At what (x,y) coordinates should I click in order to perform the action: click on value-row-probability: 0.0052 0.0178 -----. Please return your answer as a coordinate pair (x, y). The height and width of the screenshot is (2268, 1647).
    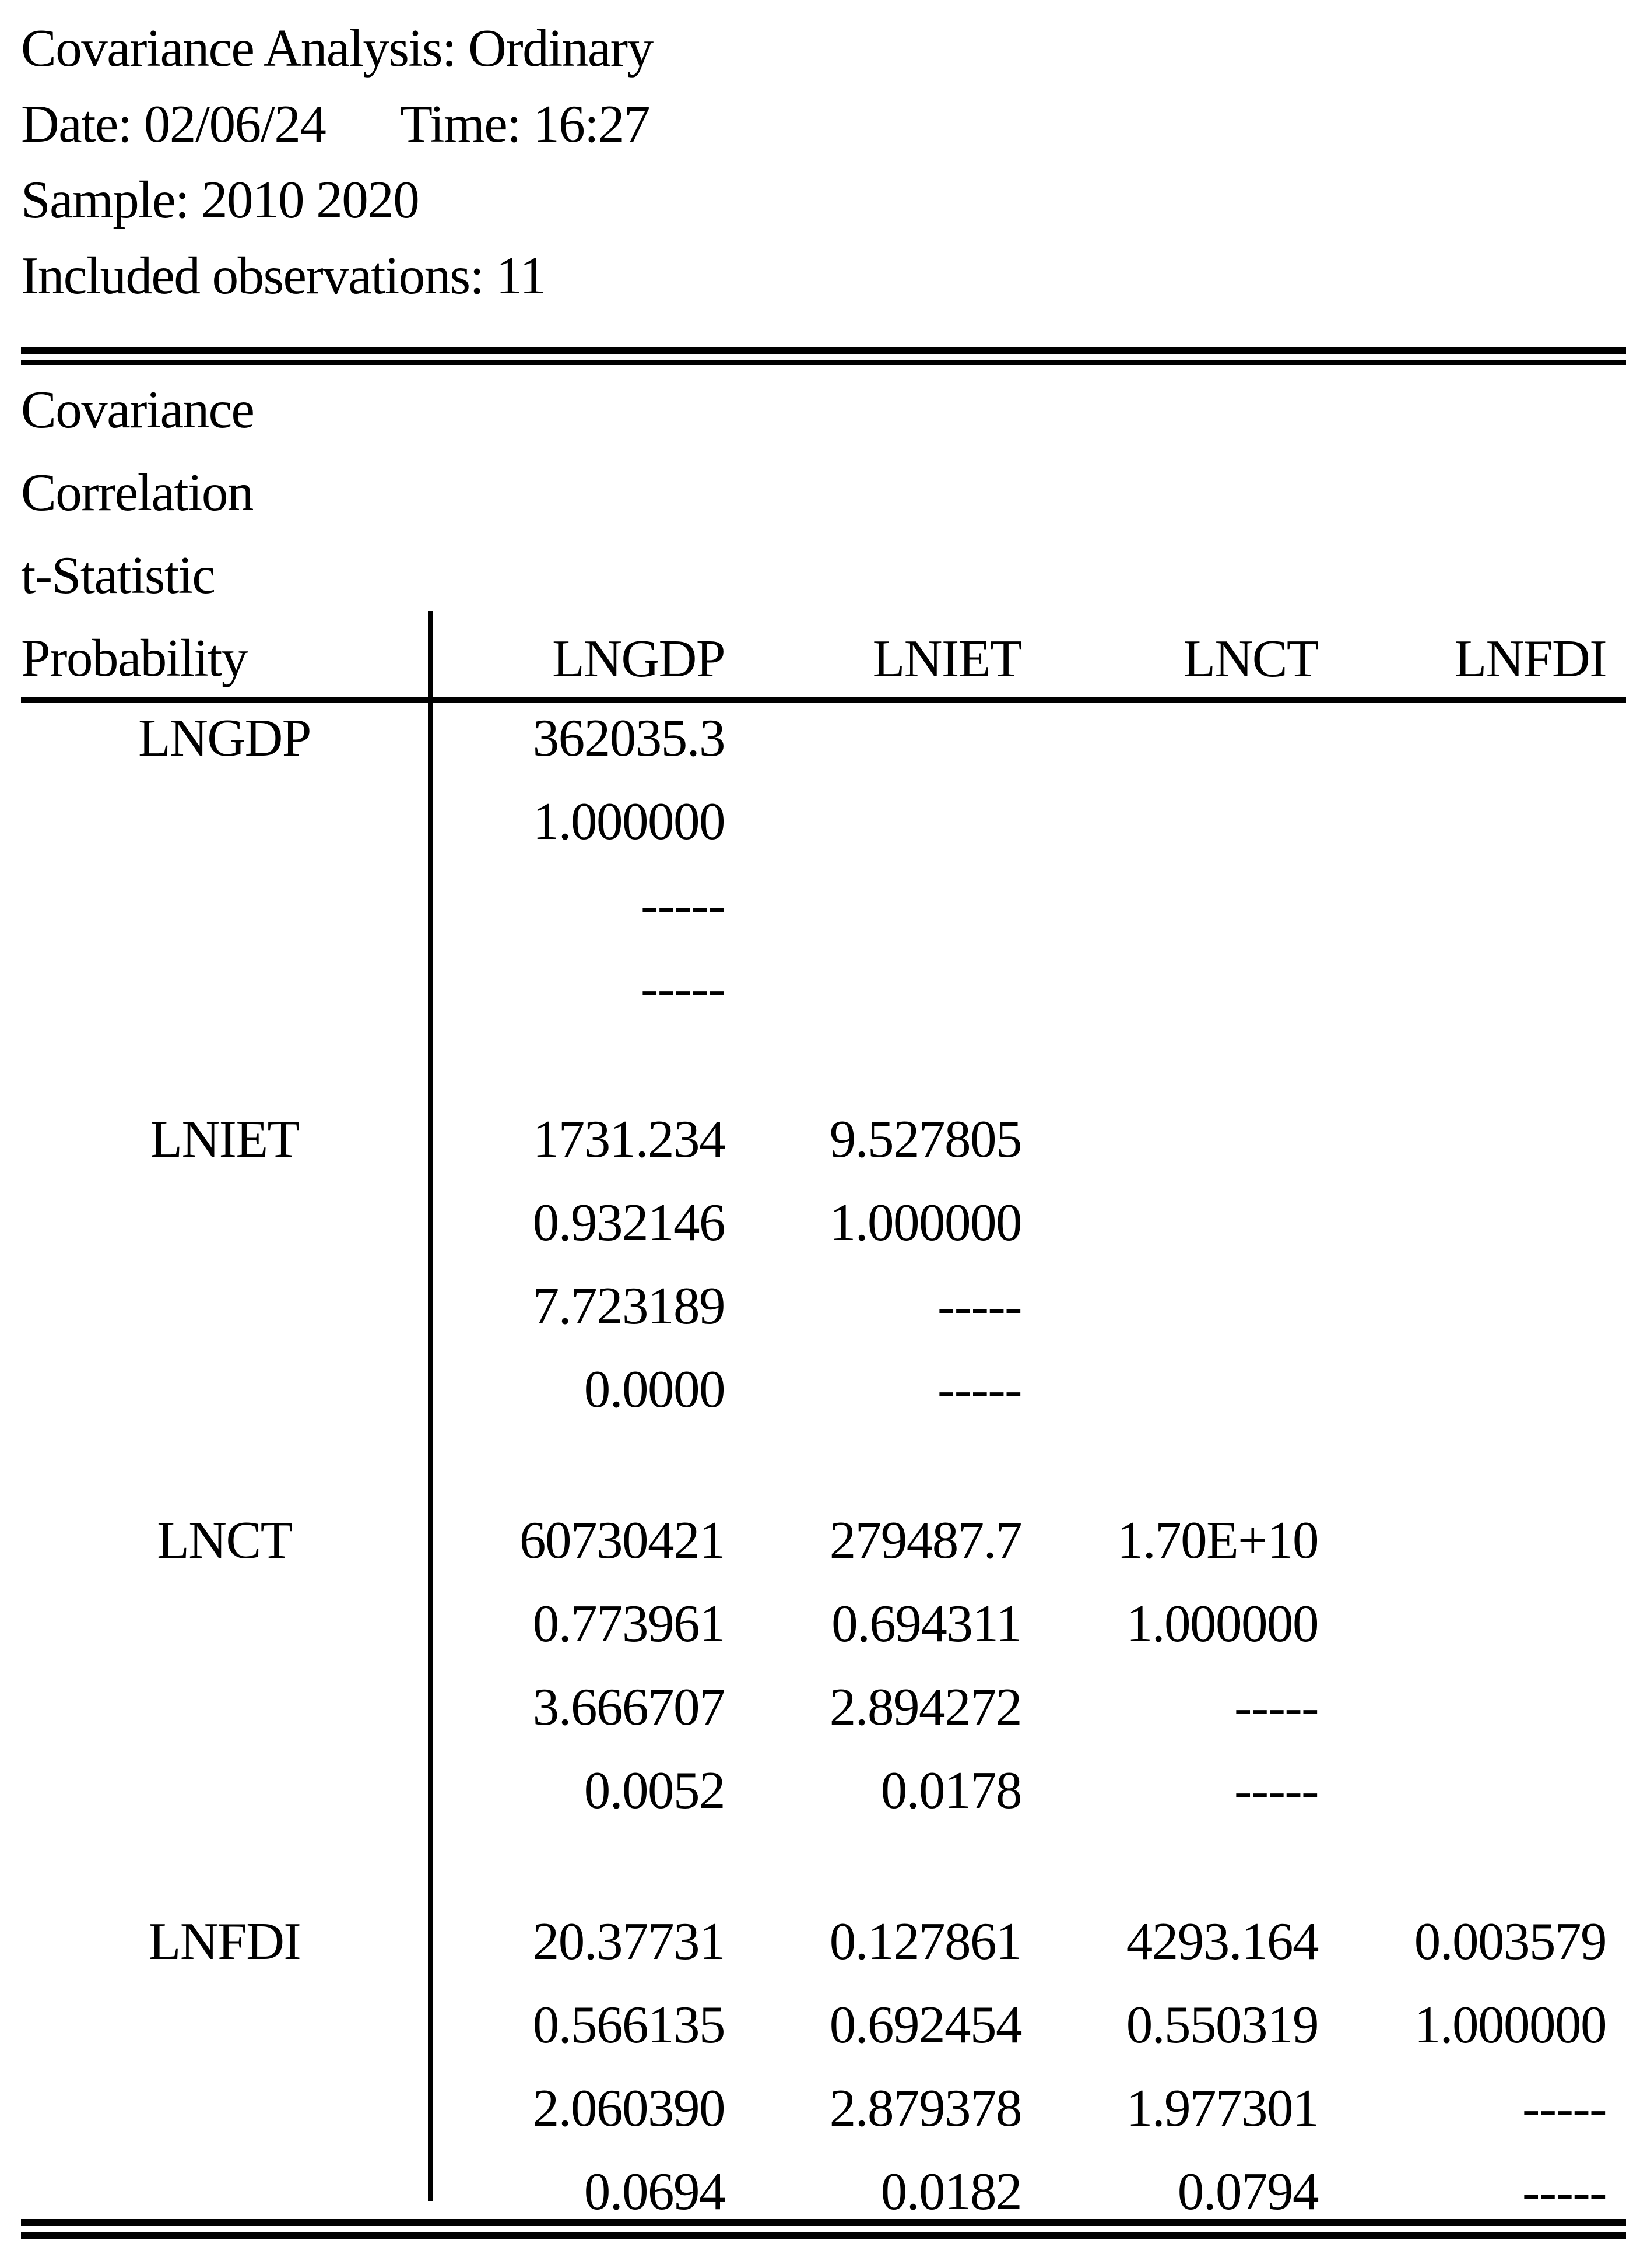
    Looking at the image, I should click on (1019, 1790).